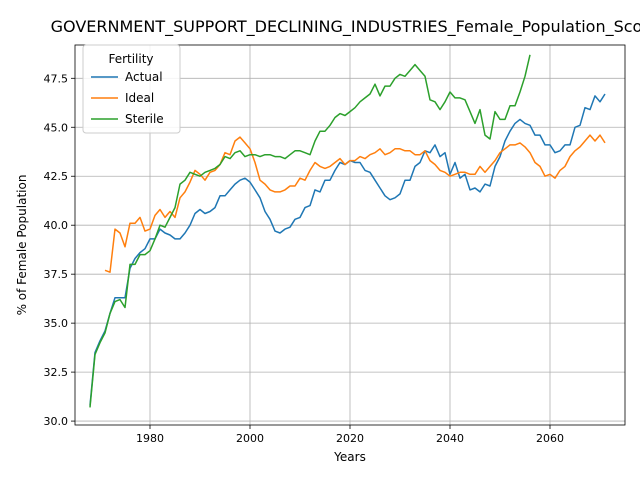 Image resolution: width=640 pixels, height=484 pixels. Describe the element at coordinates (139, 98) in the screenshot. I see `legend-label-ideal: Ideal` at that location.